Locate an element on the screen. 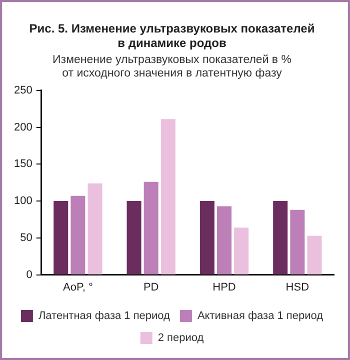  chart-subtitle: Изменение ультразвуковых показателей в % от исходного значения в латентную фазу is located at coordinates (172, 67).